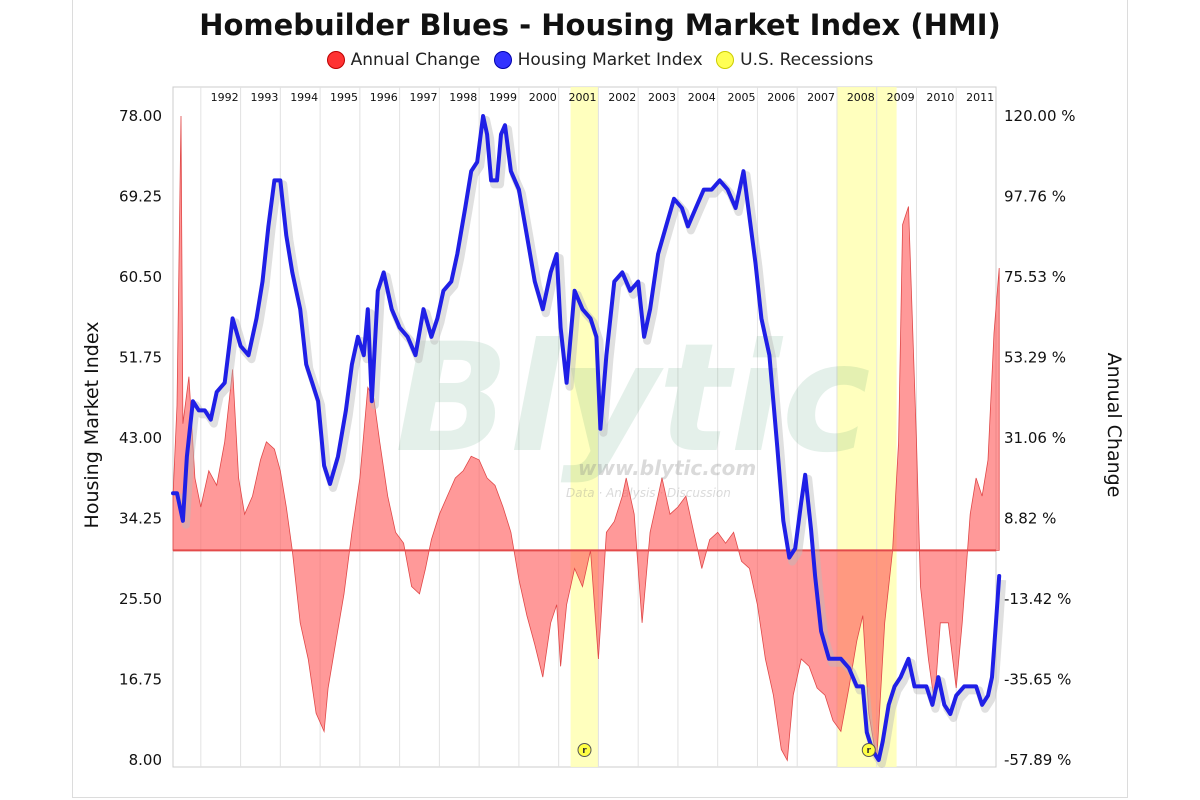 This screenshot has height=800, width=1200. Describe the element at coordinates (140, 358) in the screenshot. I see `y-left-tick-3: 51.75` at that location.